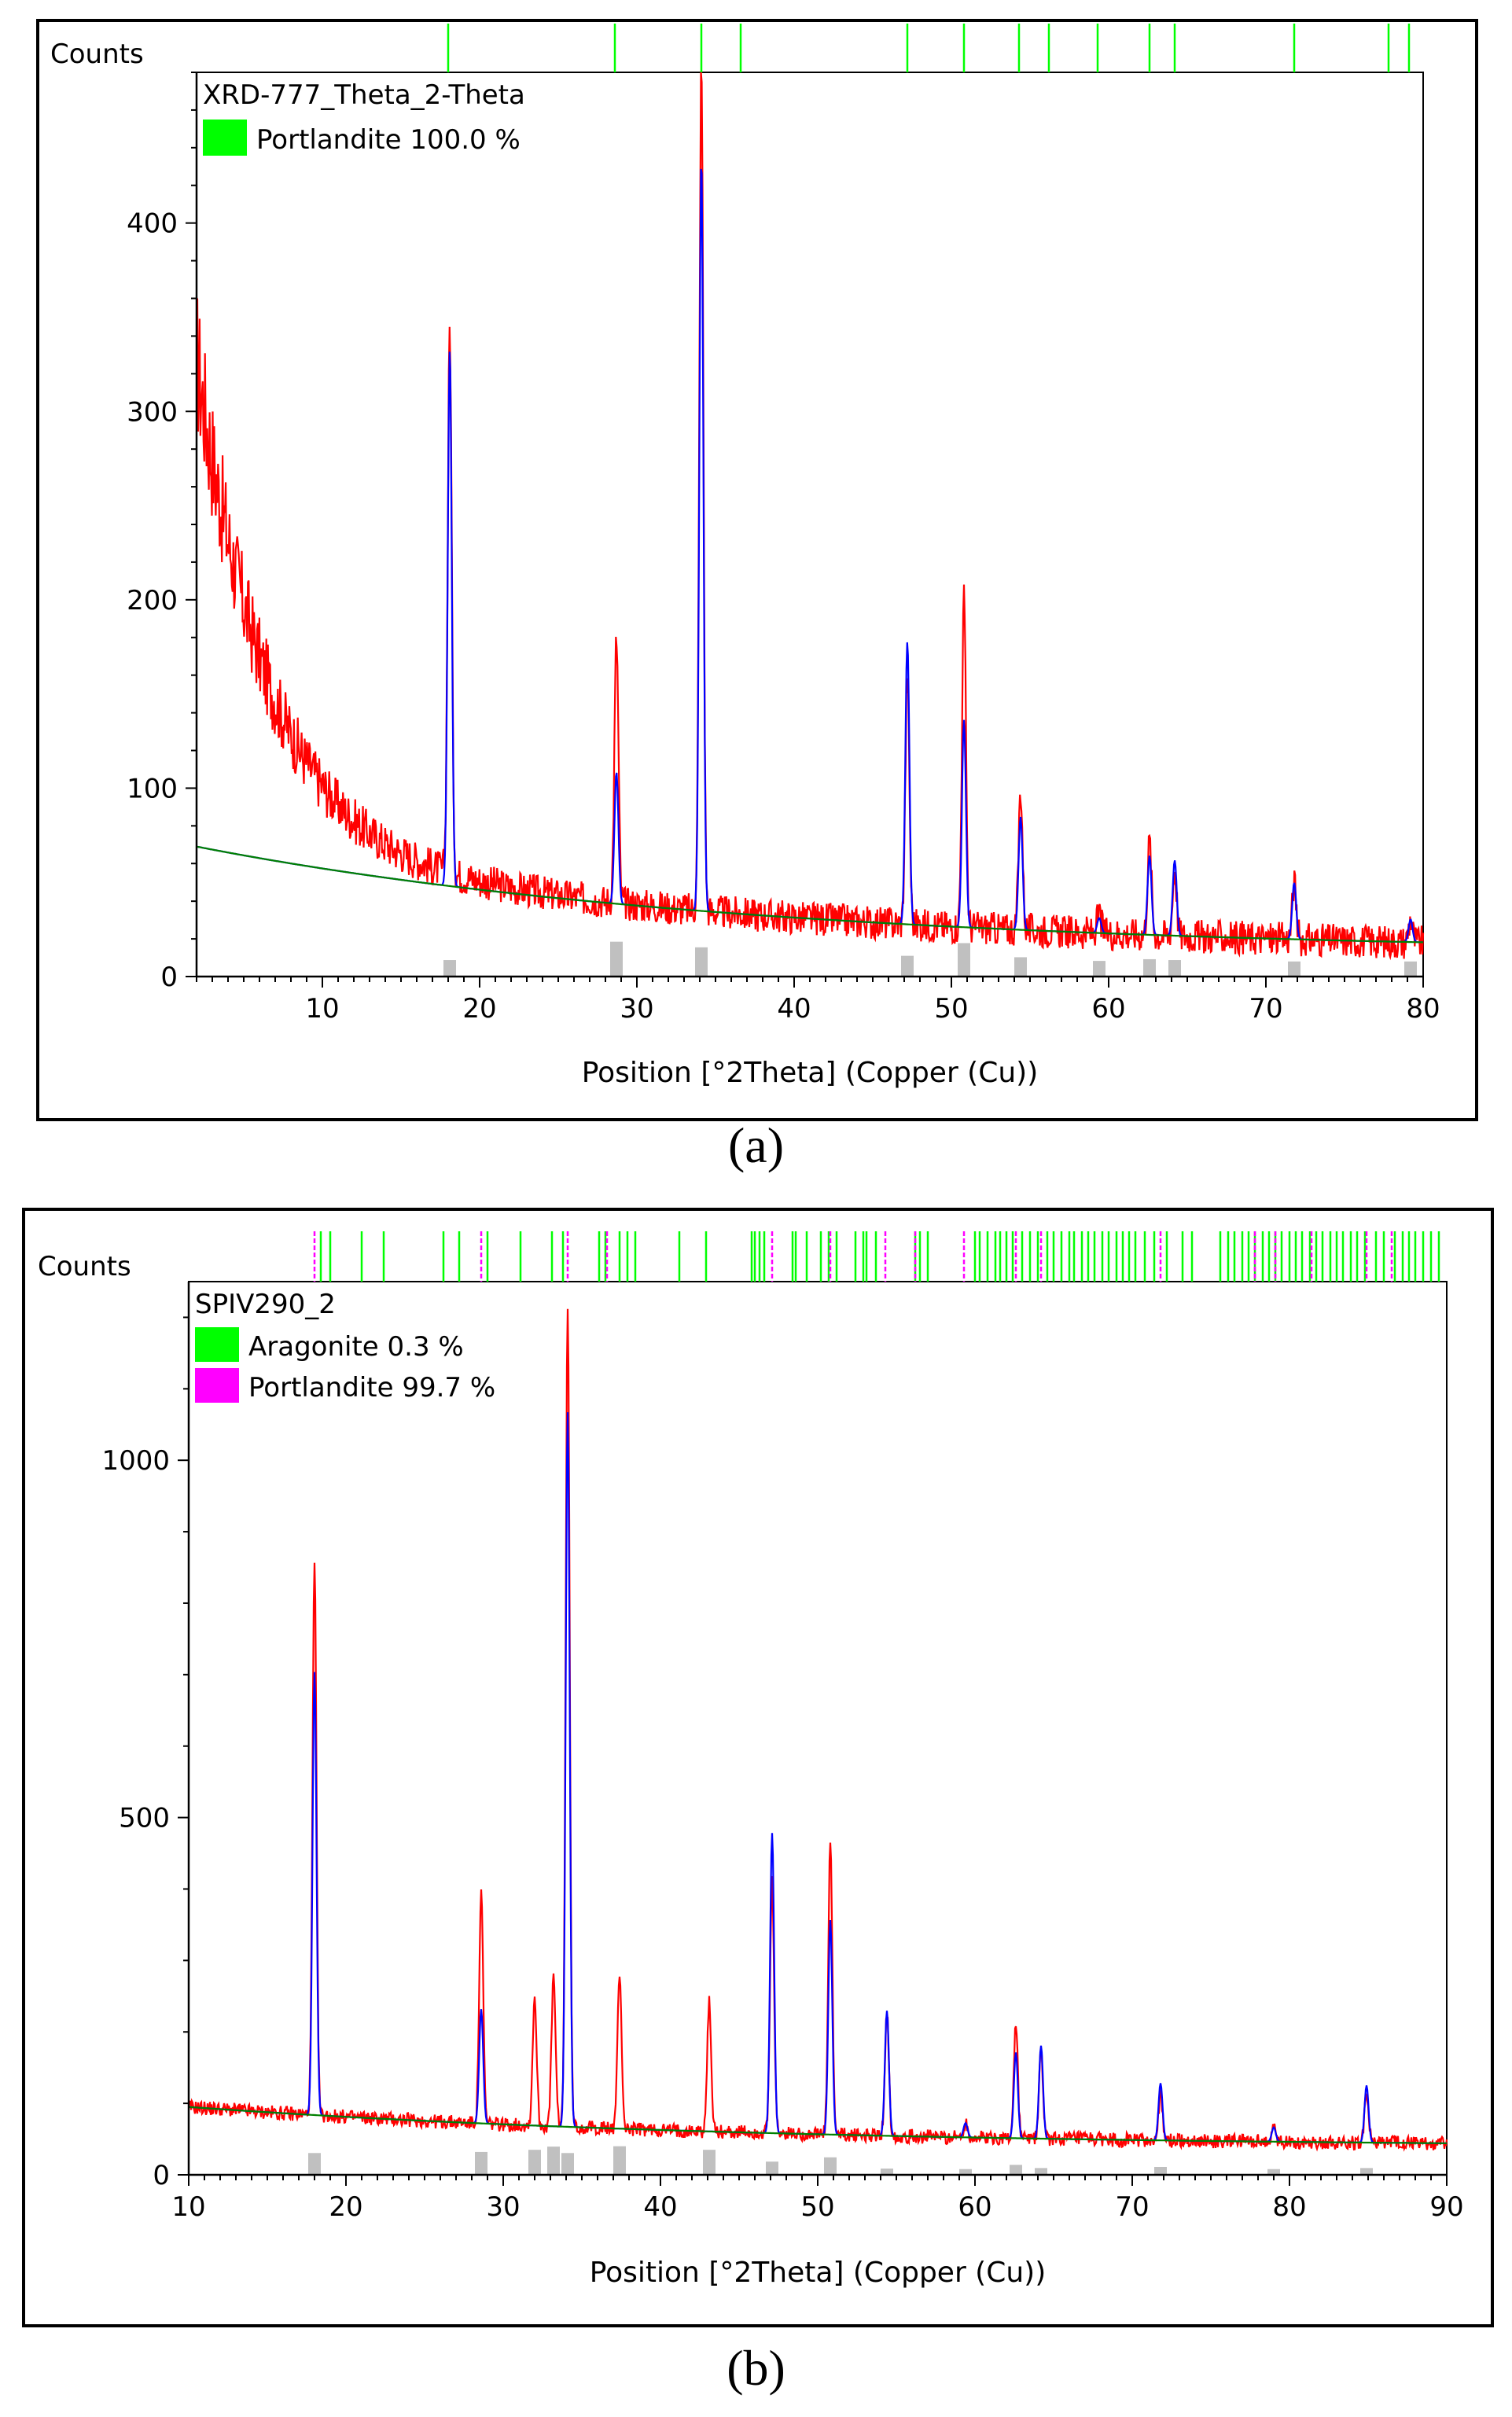  What do you see at coordinates (876, 1256) in the screenshot?
I see `chart-b-reference-ticks` at bounding box center [876, 1256].